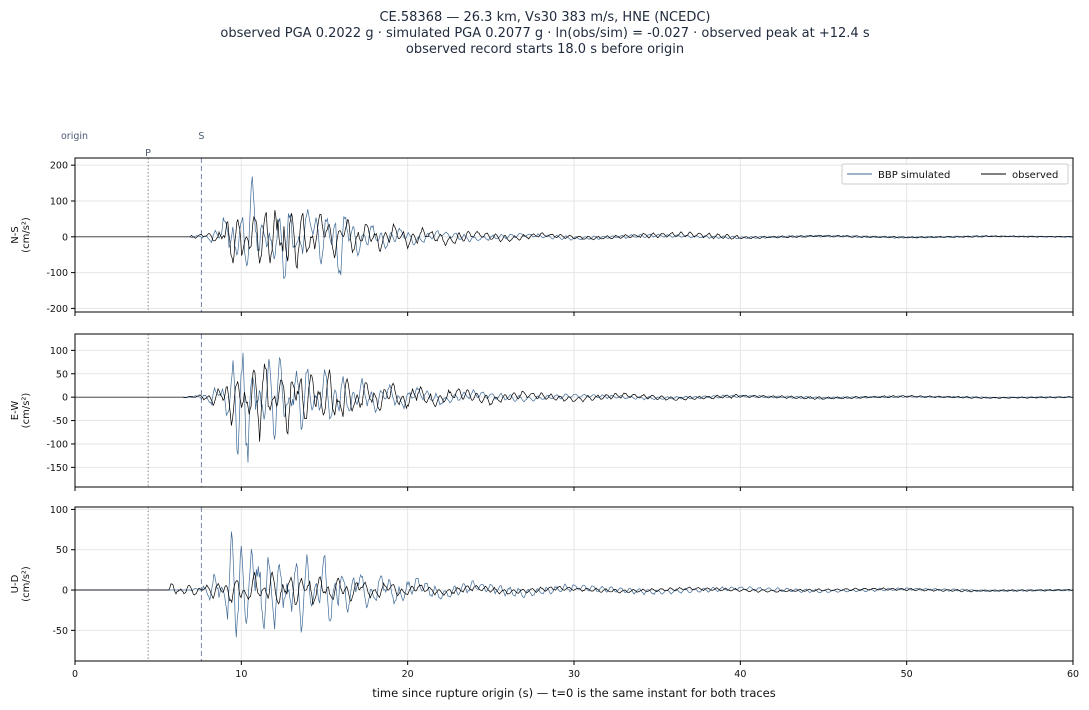 This screenshot has width=1089, height=710. Describe the element at coordinates (241, 674) in the screenshot. I see `x-tick-label: 10` at that location.